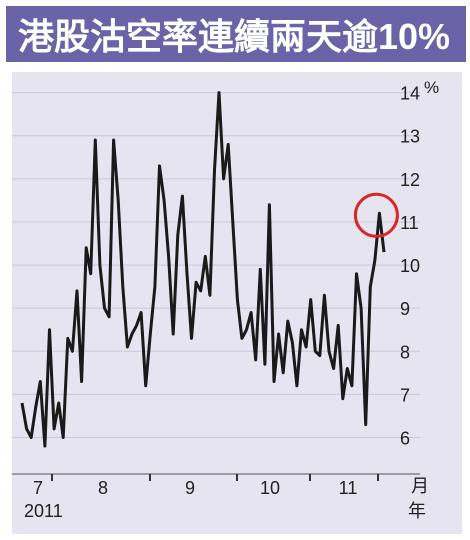  I want to click on x-tick-label: 8, so click(103, 488).